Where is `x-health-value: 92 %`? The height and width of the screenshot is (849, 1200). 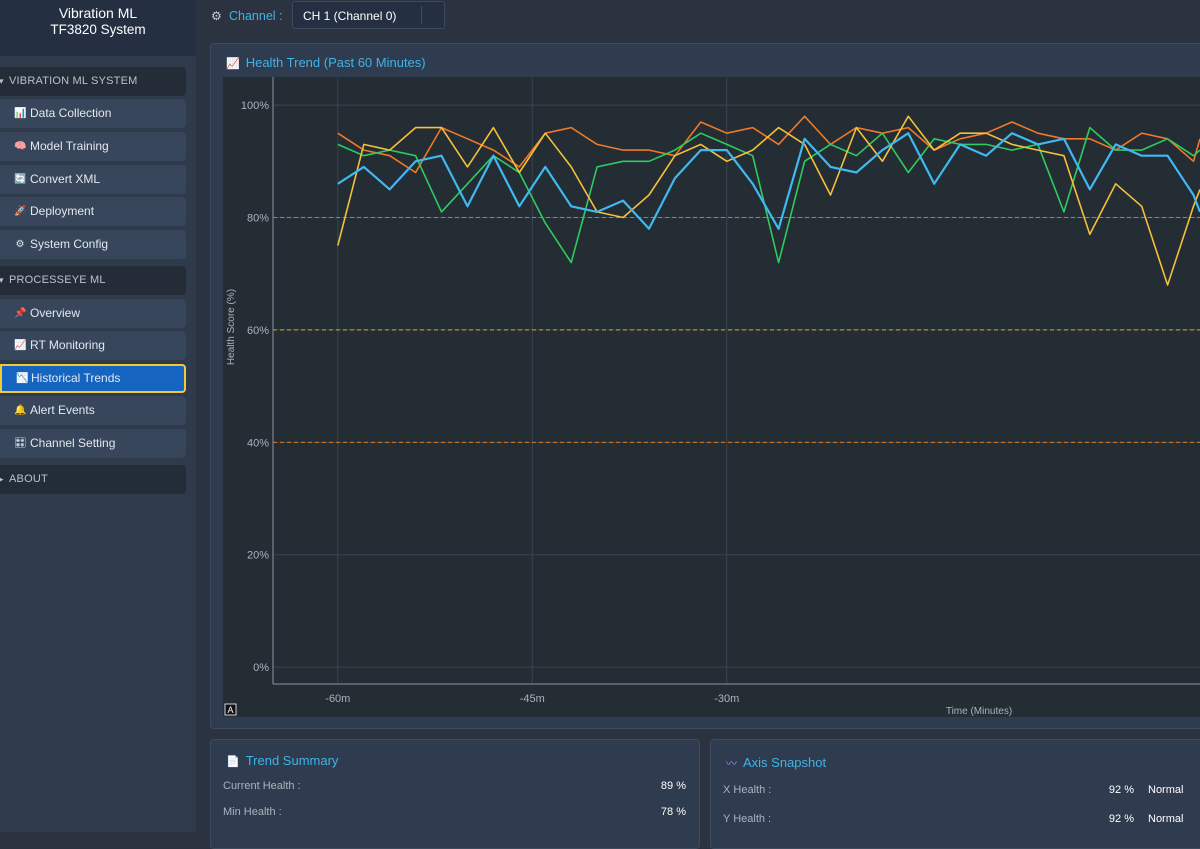
x-health-value: 92 % is located at coordinates (1121, 790).